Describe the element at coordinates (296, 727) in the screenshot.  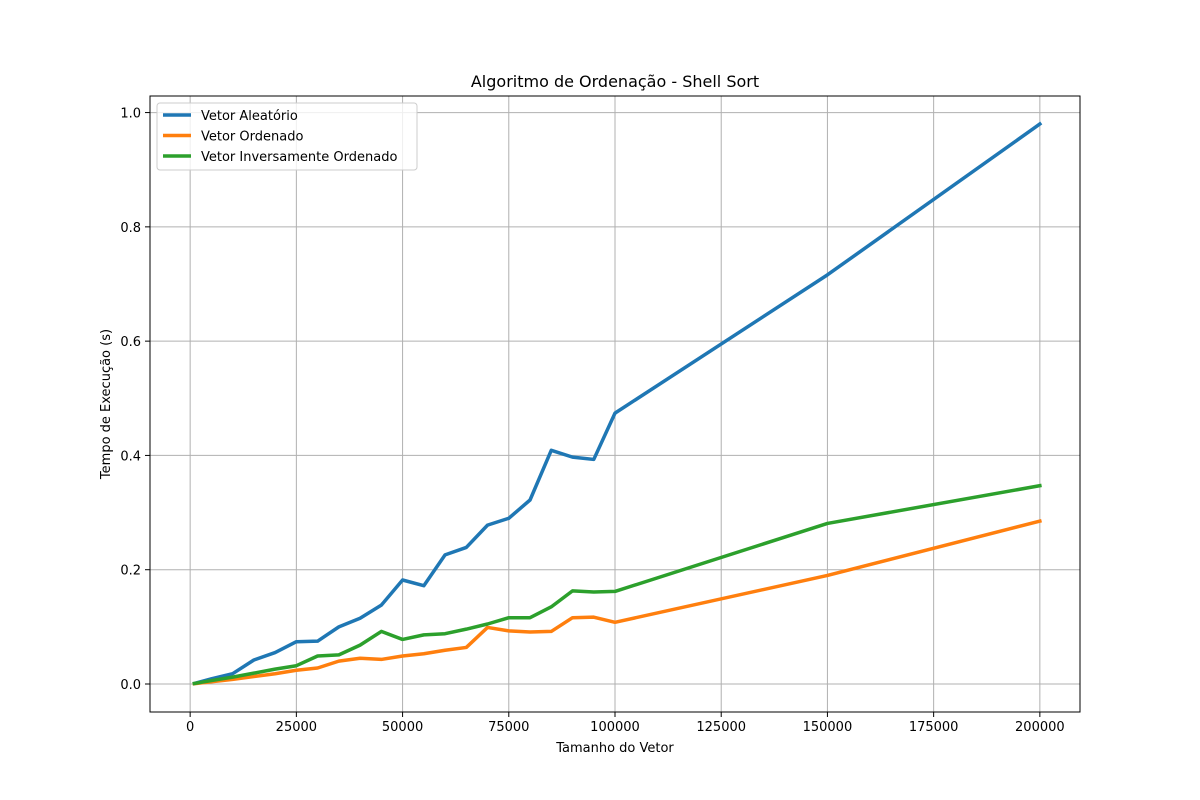
I see `x-tick-label: 25000` at that location.